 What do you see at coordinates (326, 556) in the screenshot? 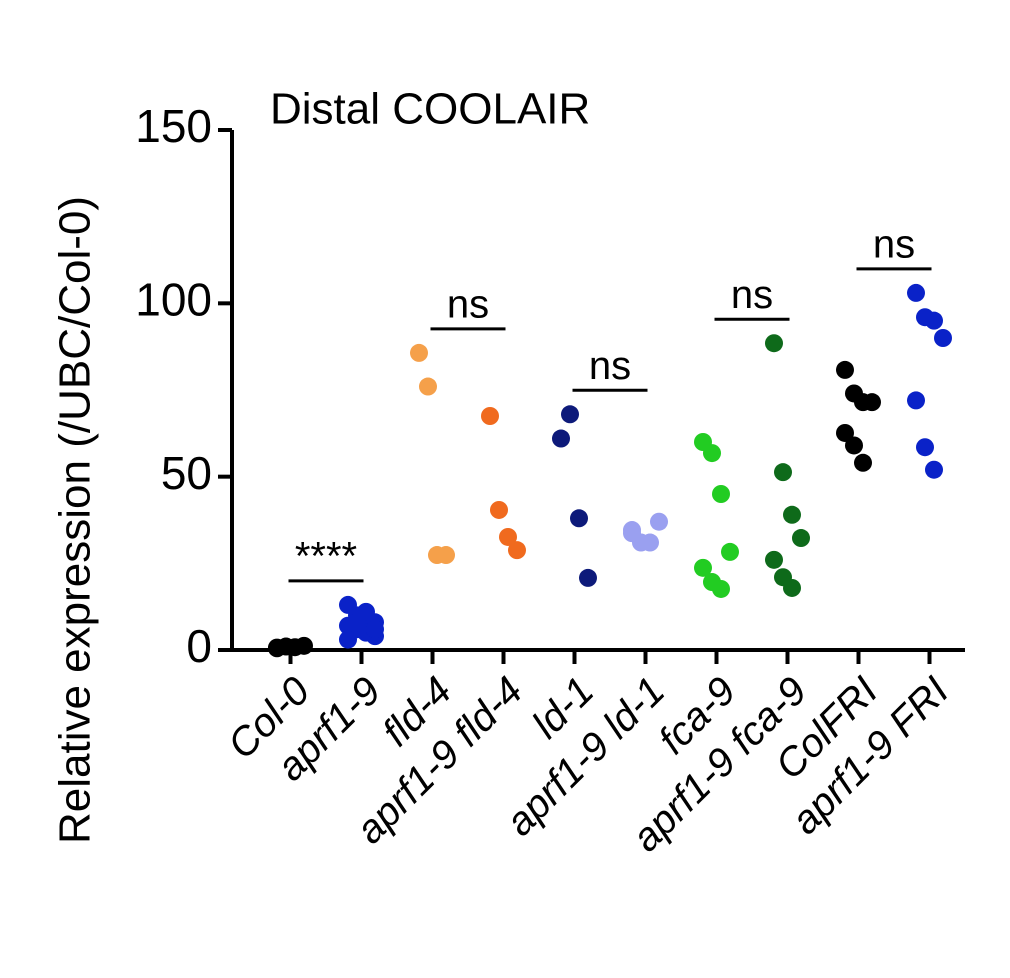
I see `significance-label: ****` at bounding box center [326, 556].